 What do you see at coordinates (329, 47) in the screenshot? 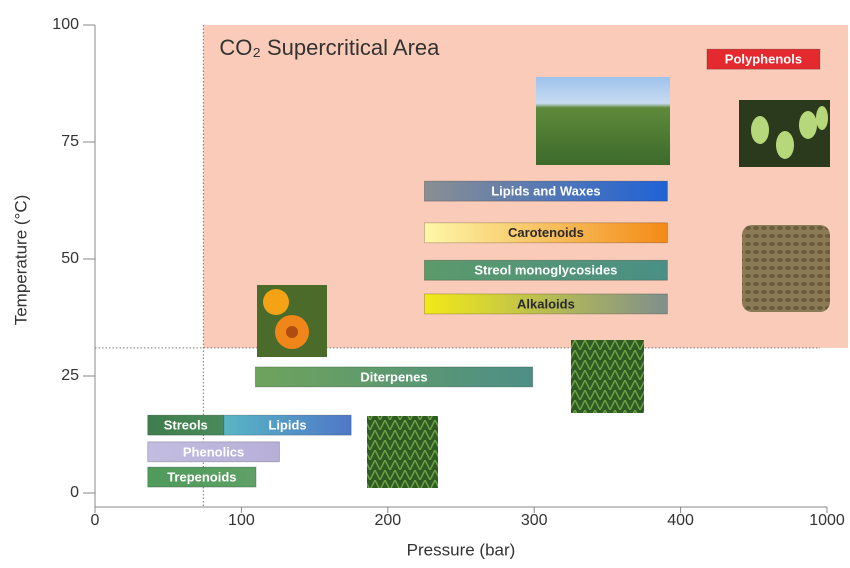
I see `region-label: CO₂ Supercritical Area` at bounding box center [329, 47].